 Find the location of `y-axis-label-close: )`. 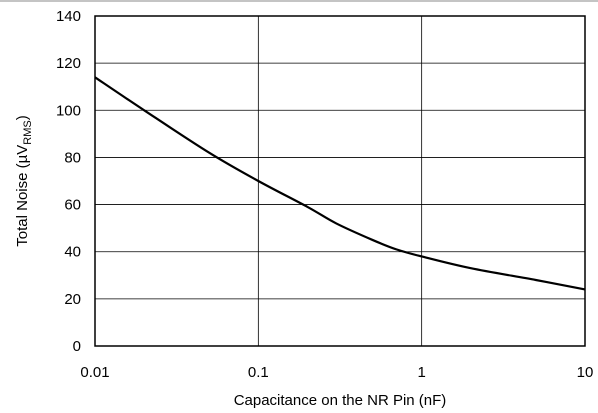

y-axis-label-close: ) is located at coordinates (22, 117).